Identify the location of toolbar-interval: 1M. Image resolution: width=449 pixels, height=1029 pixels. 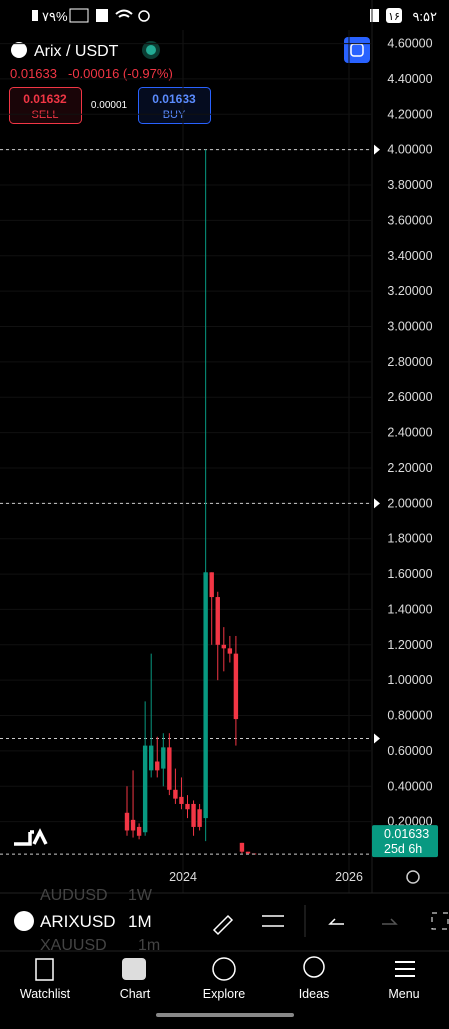
(140, 921).